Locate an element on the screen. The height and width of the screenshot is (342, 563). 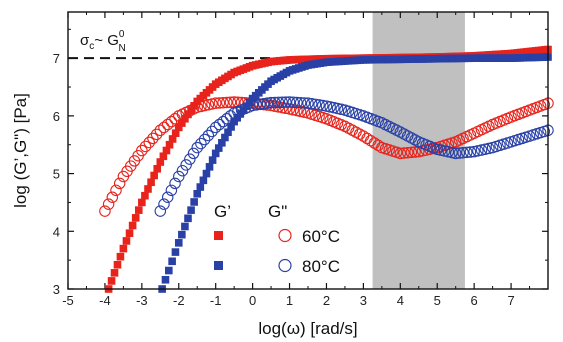
x-tick-label: 6 is located at coordinates (474, 300).